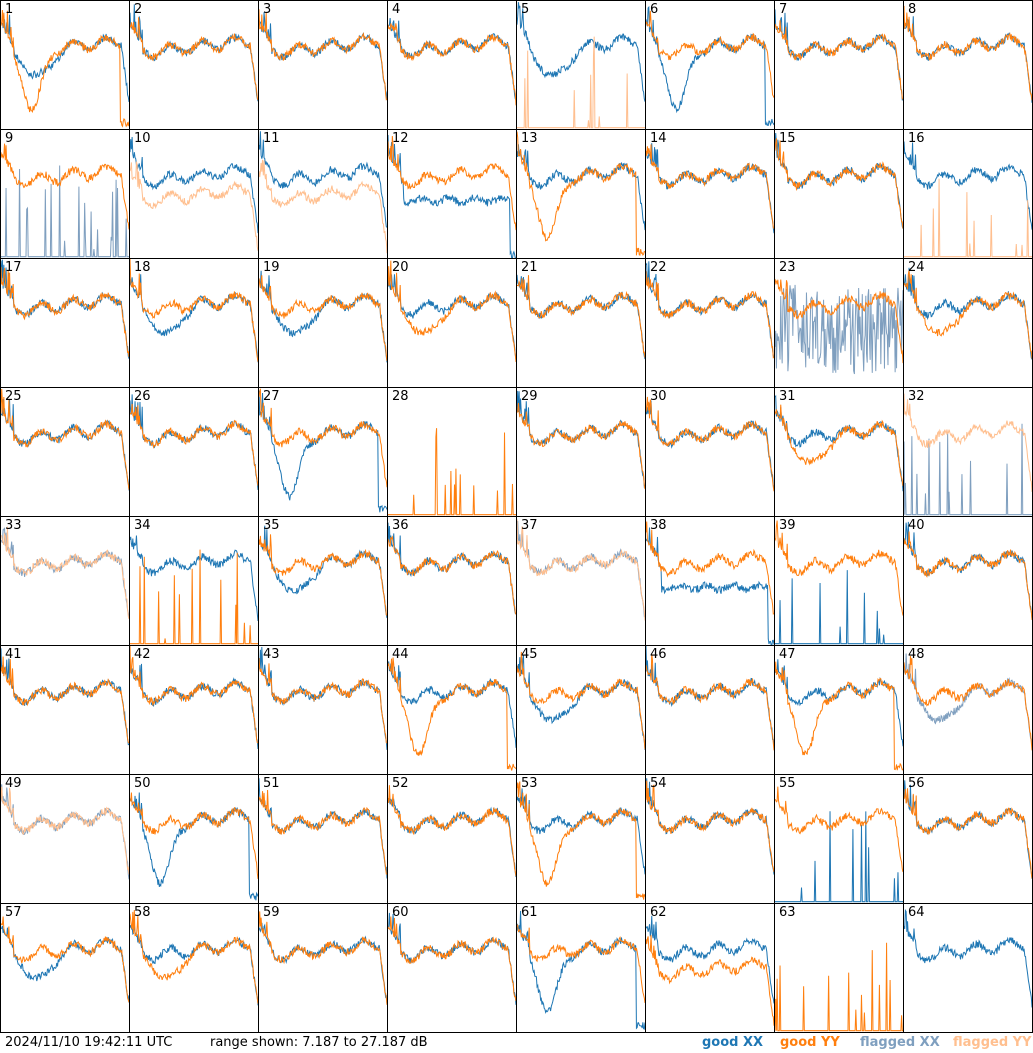  What do you see at coordinates (810, 1042) in the screenshot?
I see `legend-good-yy: good YY` at bounding box center [810, 1042].